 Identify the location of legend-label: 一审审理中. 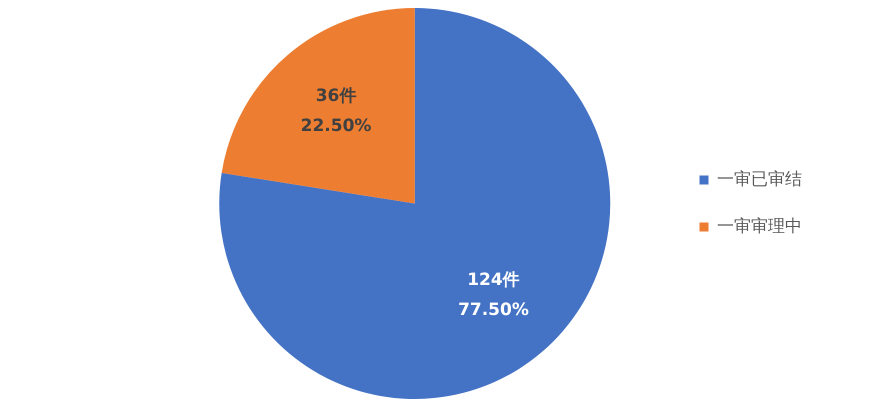
(759, 226).